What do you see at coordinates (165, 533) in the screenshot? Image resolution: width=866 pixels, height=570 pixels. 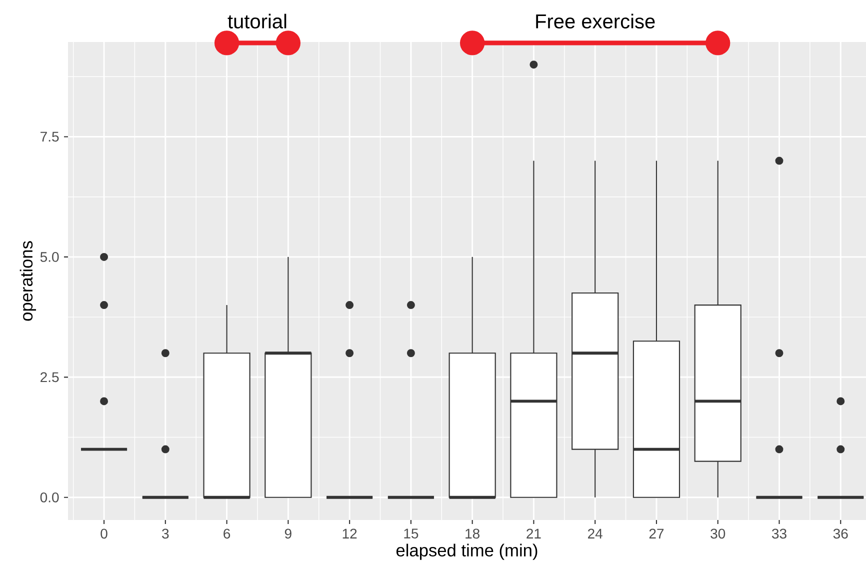 I see `x-tick-label: 3` at bounding box center [165, 533].